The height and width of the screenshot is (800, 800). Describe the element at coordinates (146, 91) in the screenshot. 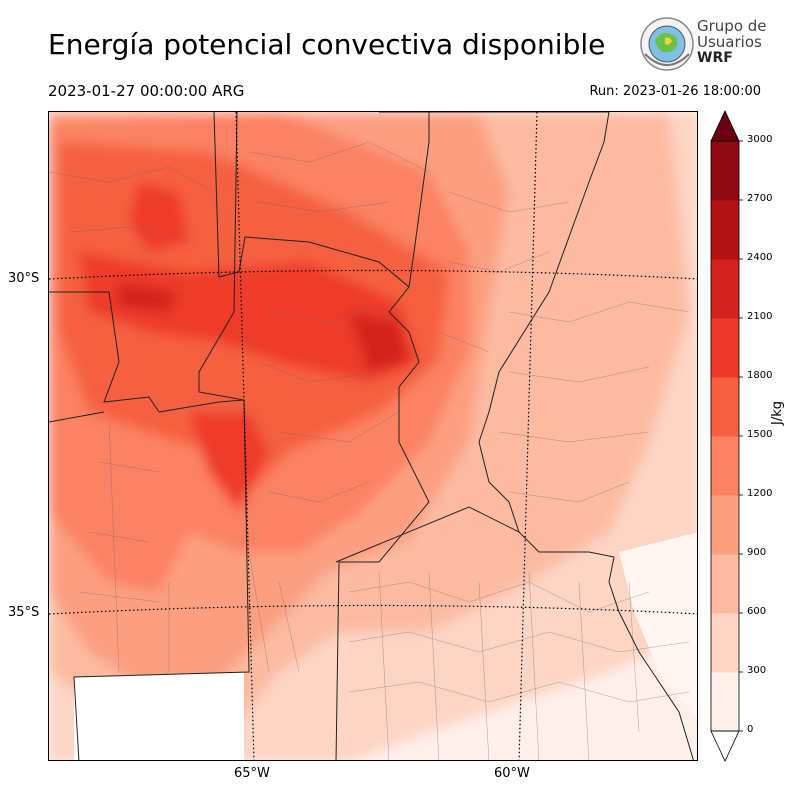

I see `valid-time: 2023-01-27 00:00:00 ARG` at that location.